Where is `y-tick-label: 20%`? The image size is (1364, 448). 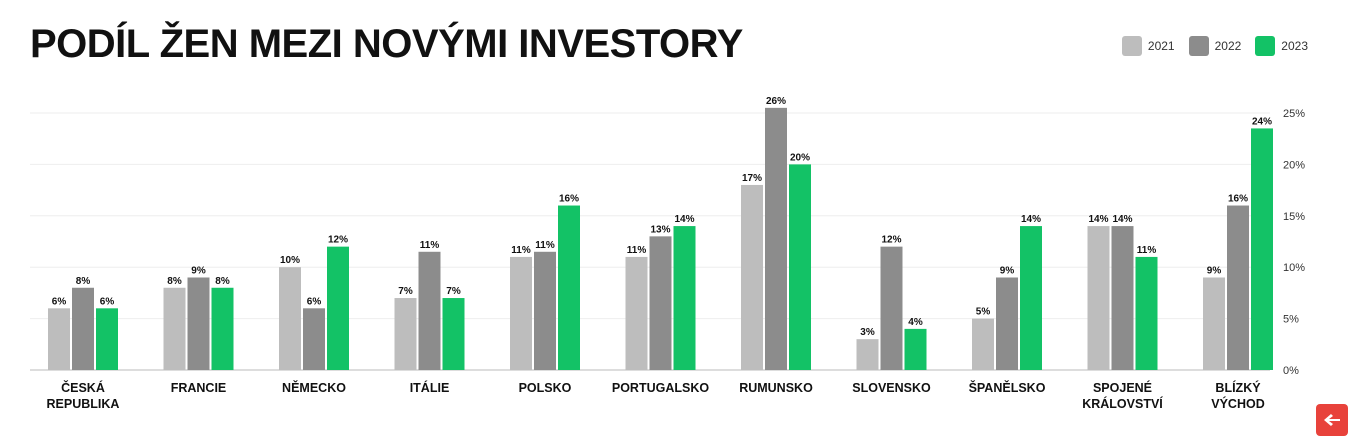
y-tick-label: 20% is located at coordinates (1294, 165).